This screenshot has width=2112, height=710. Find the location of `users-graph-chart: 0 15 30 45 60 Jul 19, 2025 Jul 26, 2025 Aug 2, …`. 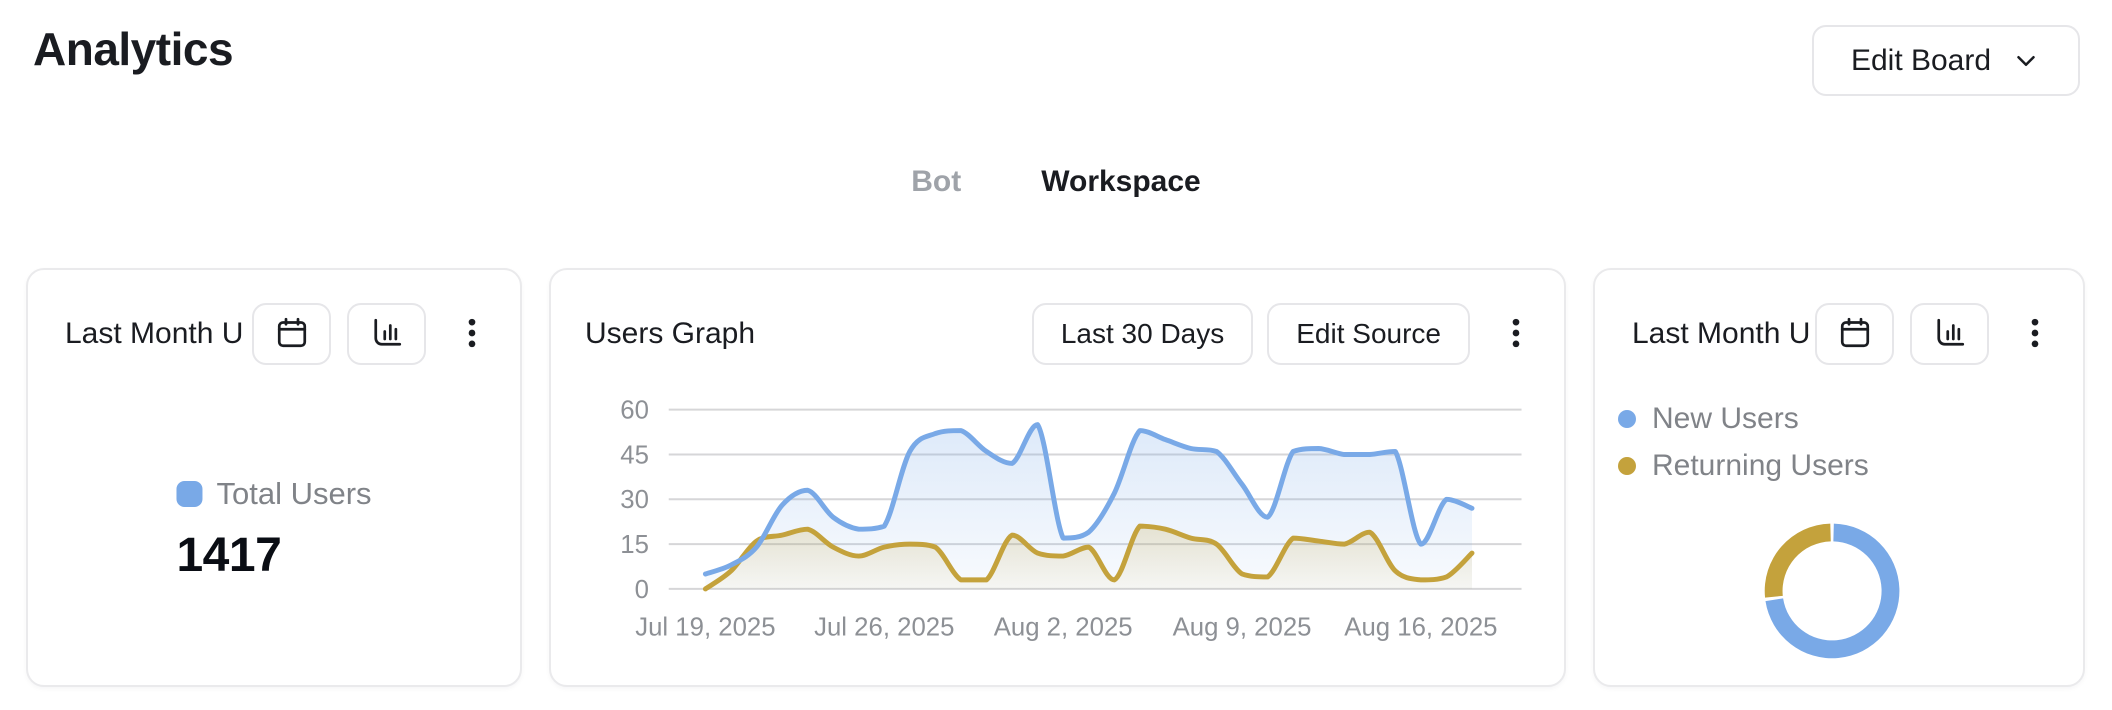

users-graph-chart: 0 15 30 45 60 Jul 19, 2025 Jul 26, 2025 Aug 2, … is located at coordinates (1071, 519).